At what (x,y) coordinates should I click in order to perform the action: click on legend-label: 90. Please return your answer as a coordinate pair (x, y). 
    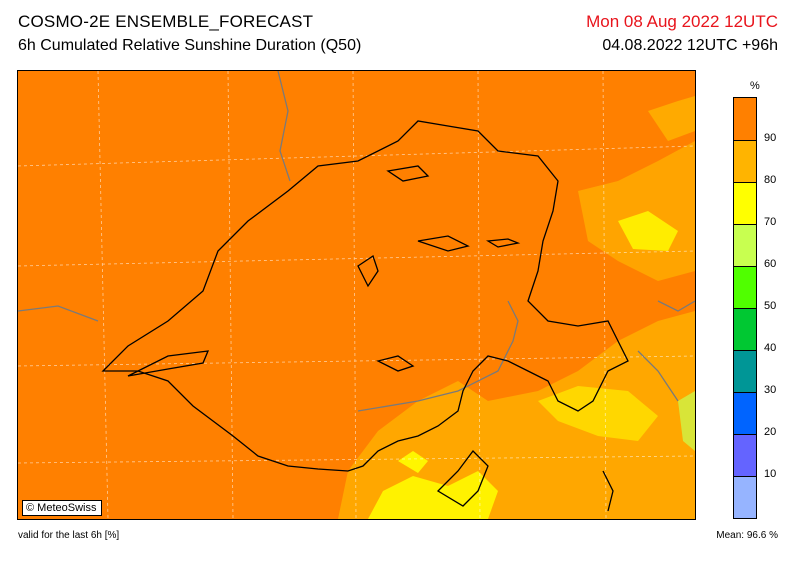
    Looking at the image, I should click on (770, 138).